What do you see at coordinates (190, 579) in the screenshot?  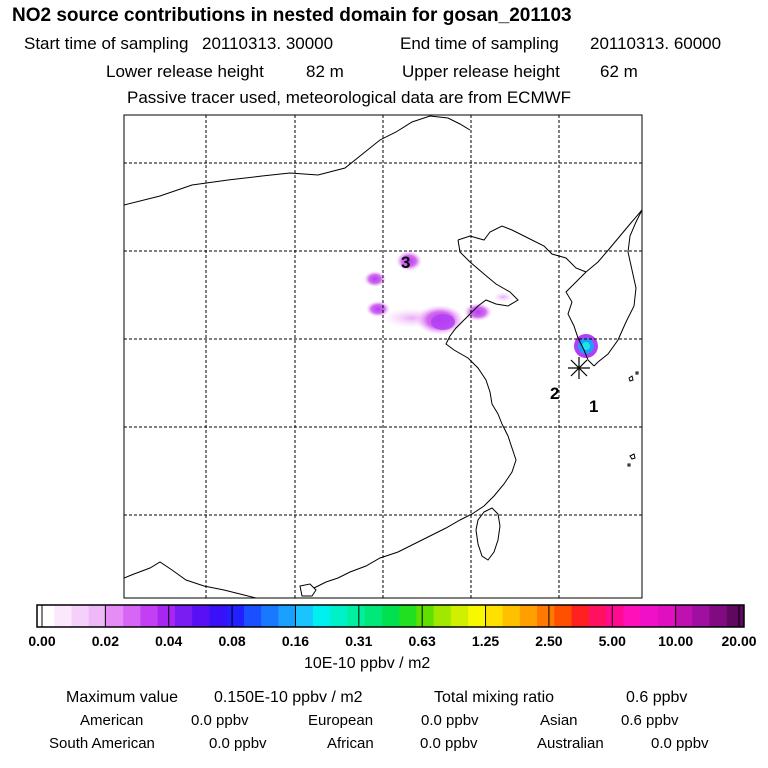 I see `southwest-border` at bounding box center [190, 579].